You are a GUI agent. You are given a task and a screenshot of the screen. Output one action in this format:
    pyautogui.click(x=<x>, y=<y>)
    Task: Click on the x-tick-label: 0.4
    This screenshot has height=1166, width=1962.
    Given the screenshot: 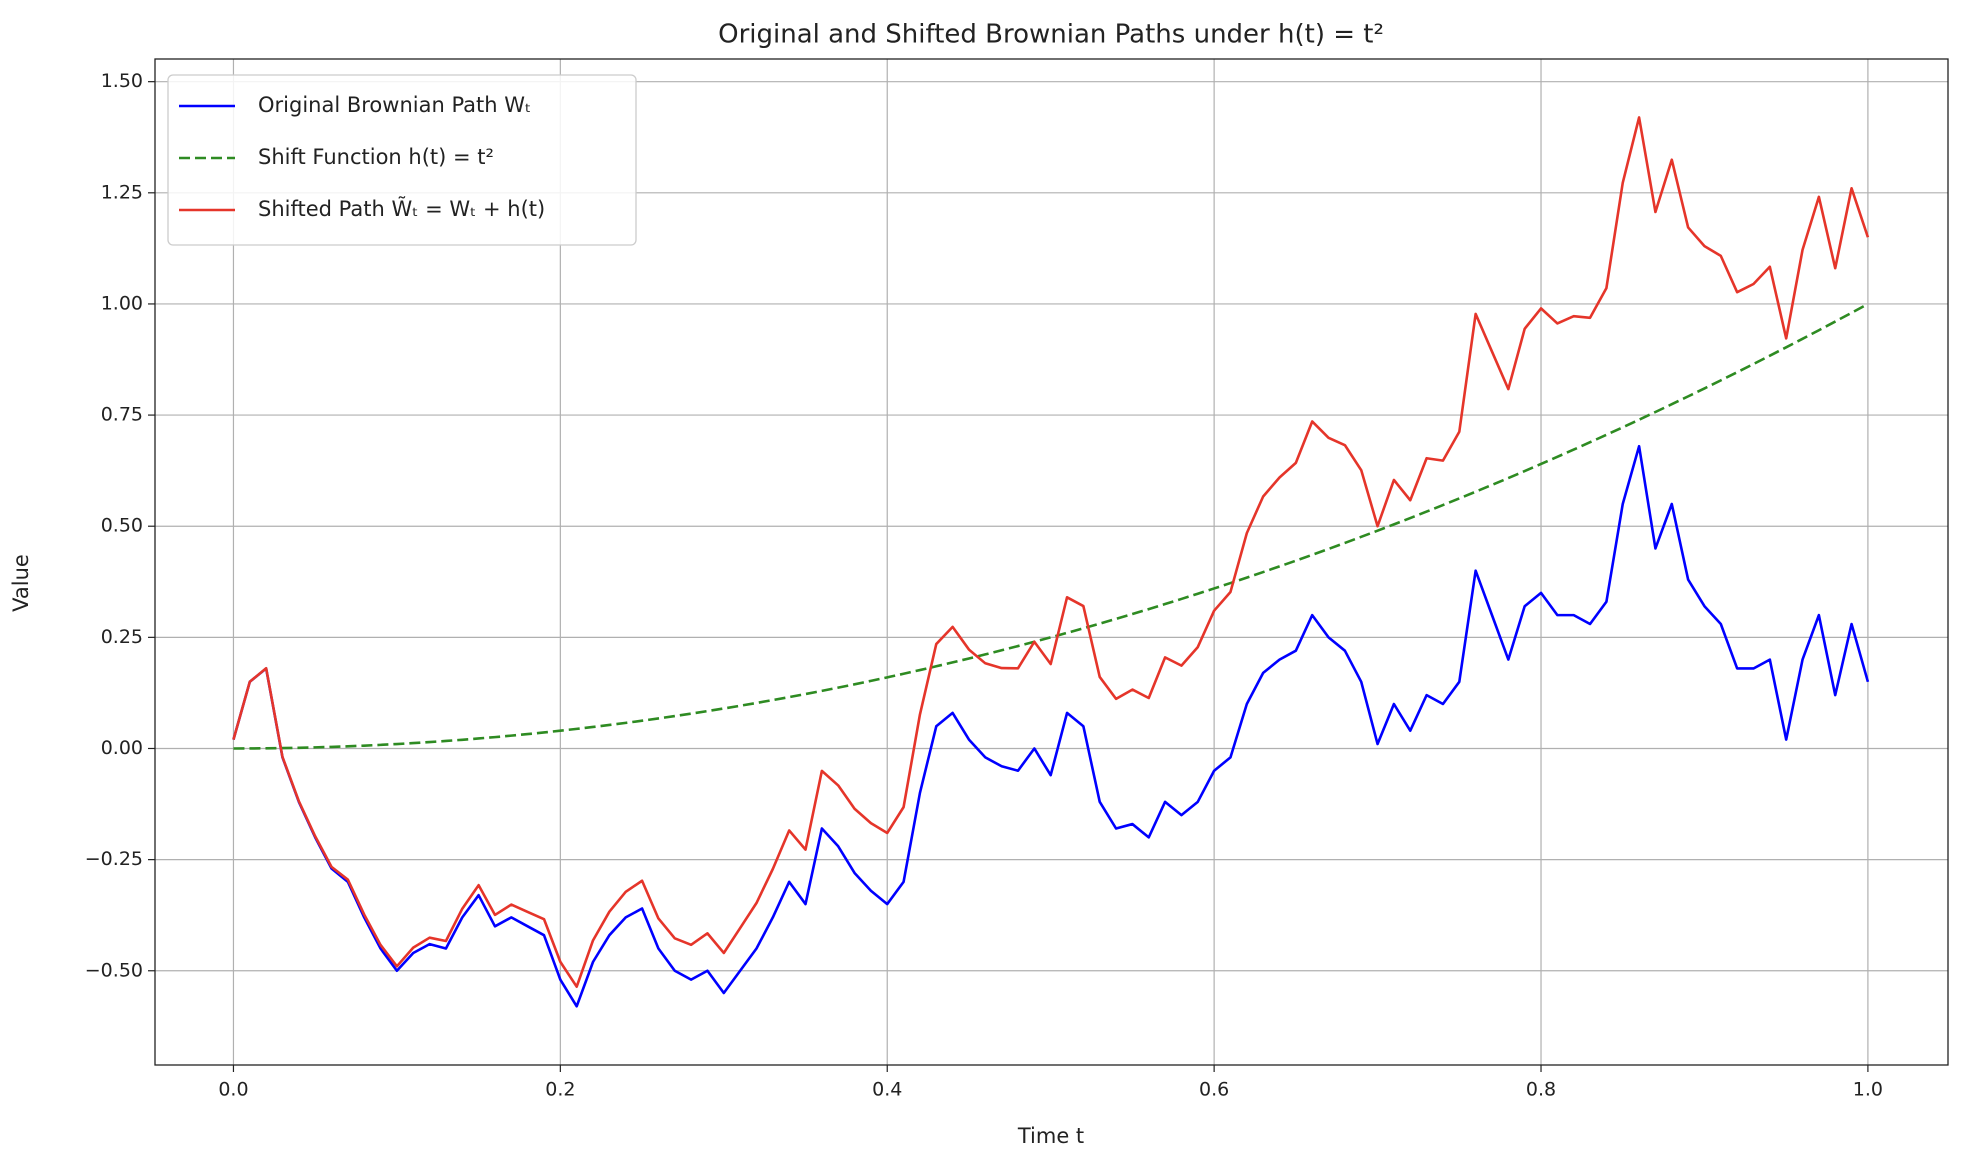 What is the action you would take?
    pyautogui.click(x=887, y=1090)
    